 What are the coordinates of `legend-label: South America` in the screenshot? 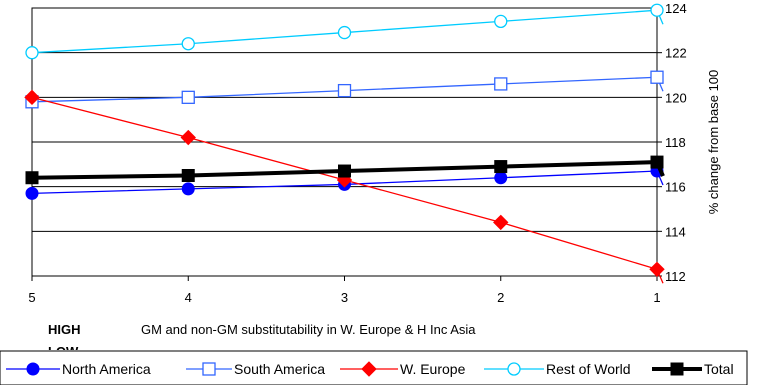 It's located at (279, 369).